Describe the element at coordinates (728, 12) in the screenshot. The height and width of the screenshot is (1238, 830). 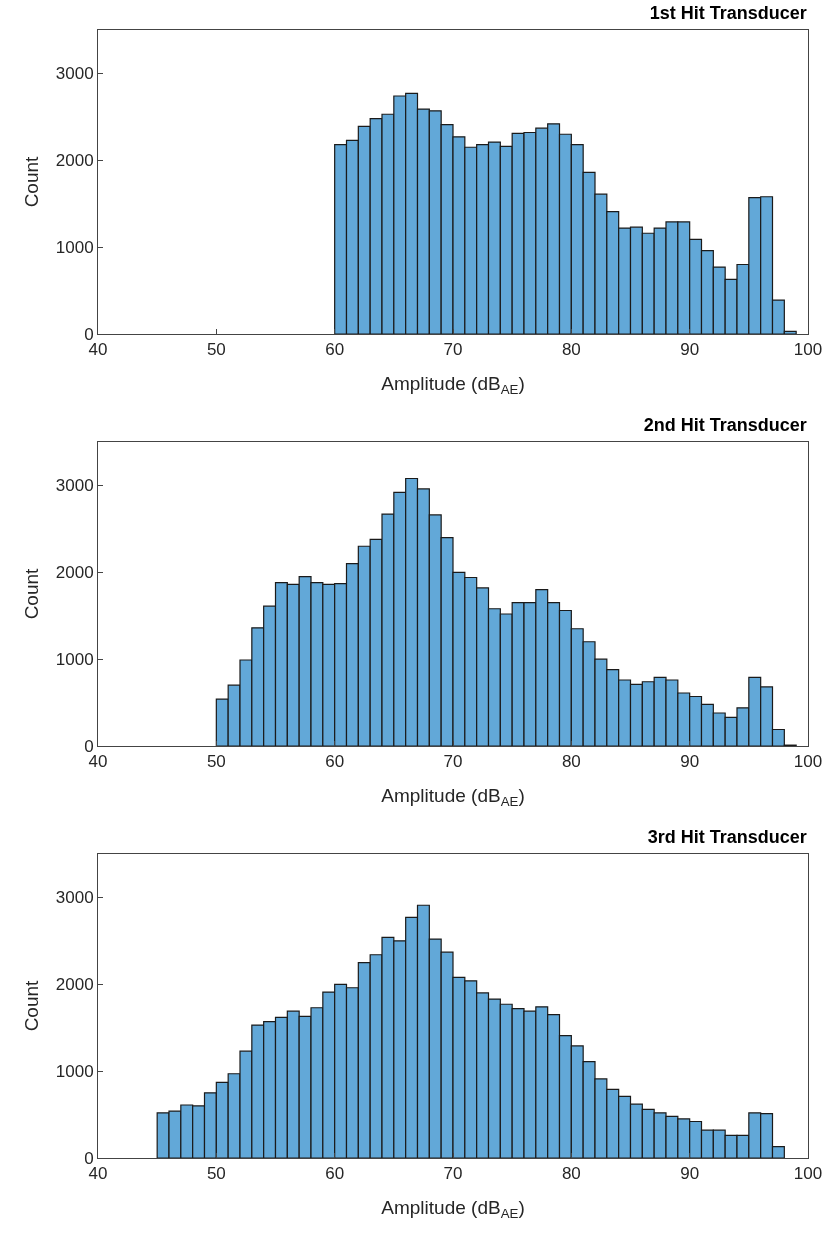
I see `chart-title: 1st Hit Transducer` at that location.